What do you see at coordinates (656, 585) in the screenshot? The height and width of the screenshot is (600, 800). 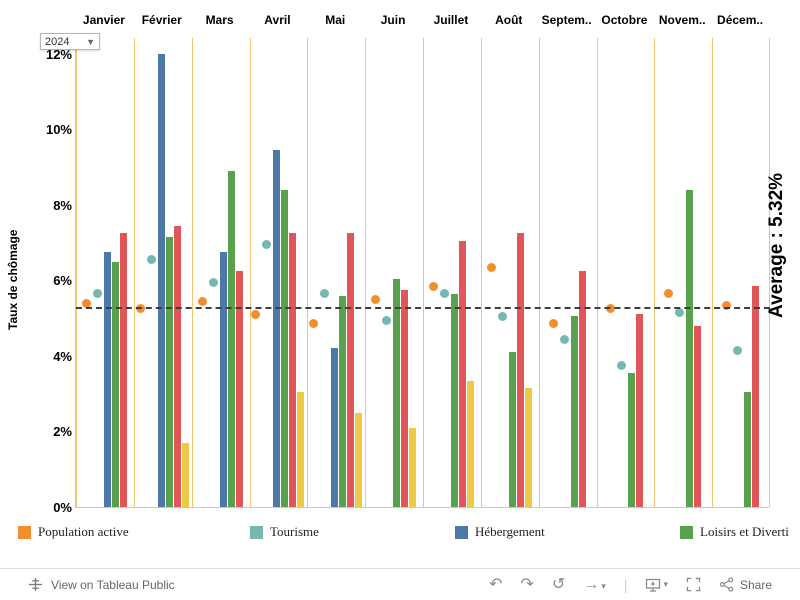 I see `download-icon: ▾` at bounding box center [656, 585].